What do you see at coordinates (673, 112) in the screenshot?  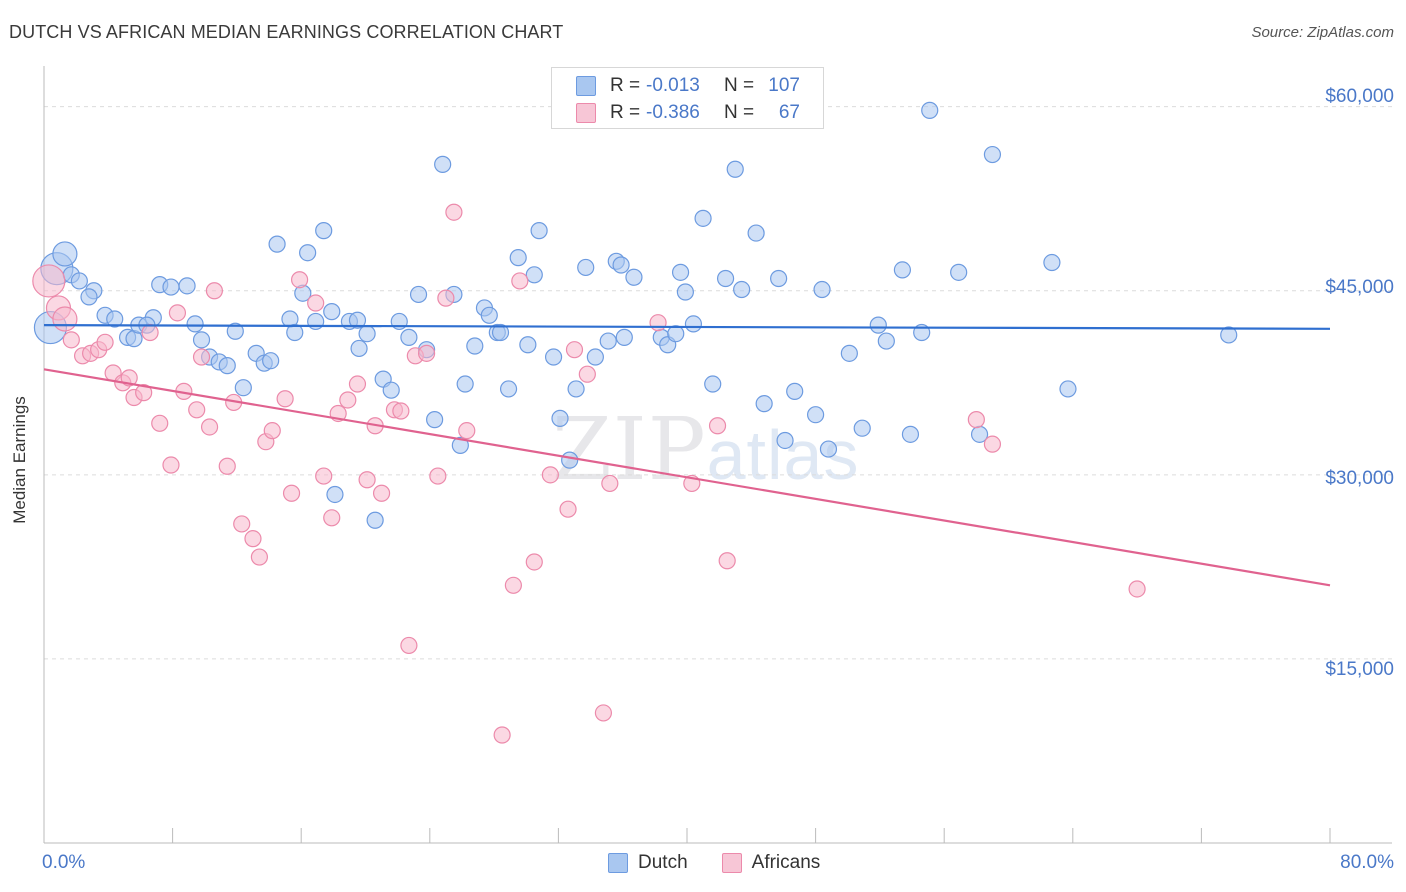 I see `r-value: -0.386` at bounding box center [673, 112].